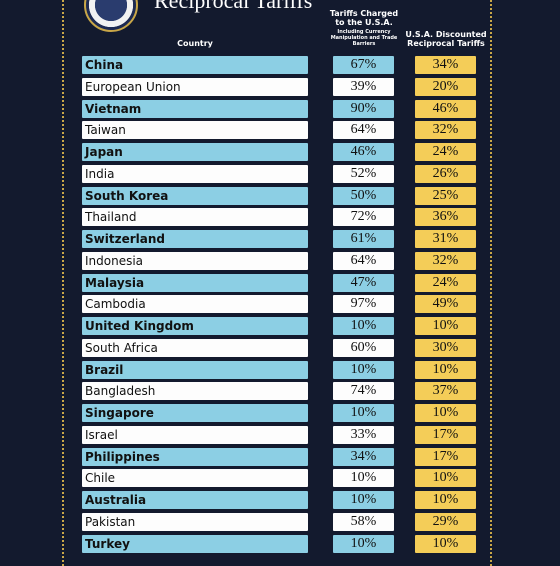  Describe the element at coordinates (363, 304) in the screenshot. I see `charged-cell: 97%` at that location.